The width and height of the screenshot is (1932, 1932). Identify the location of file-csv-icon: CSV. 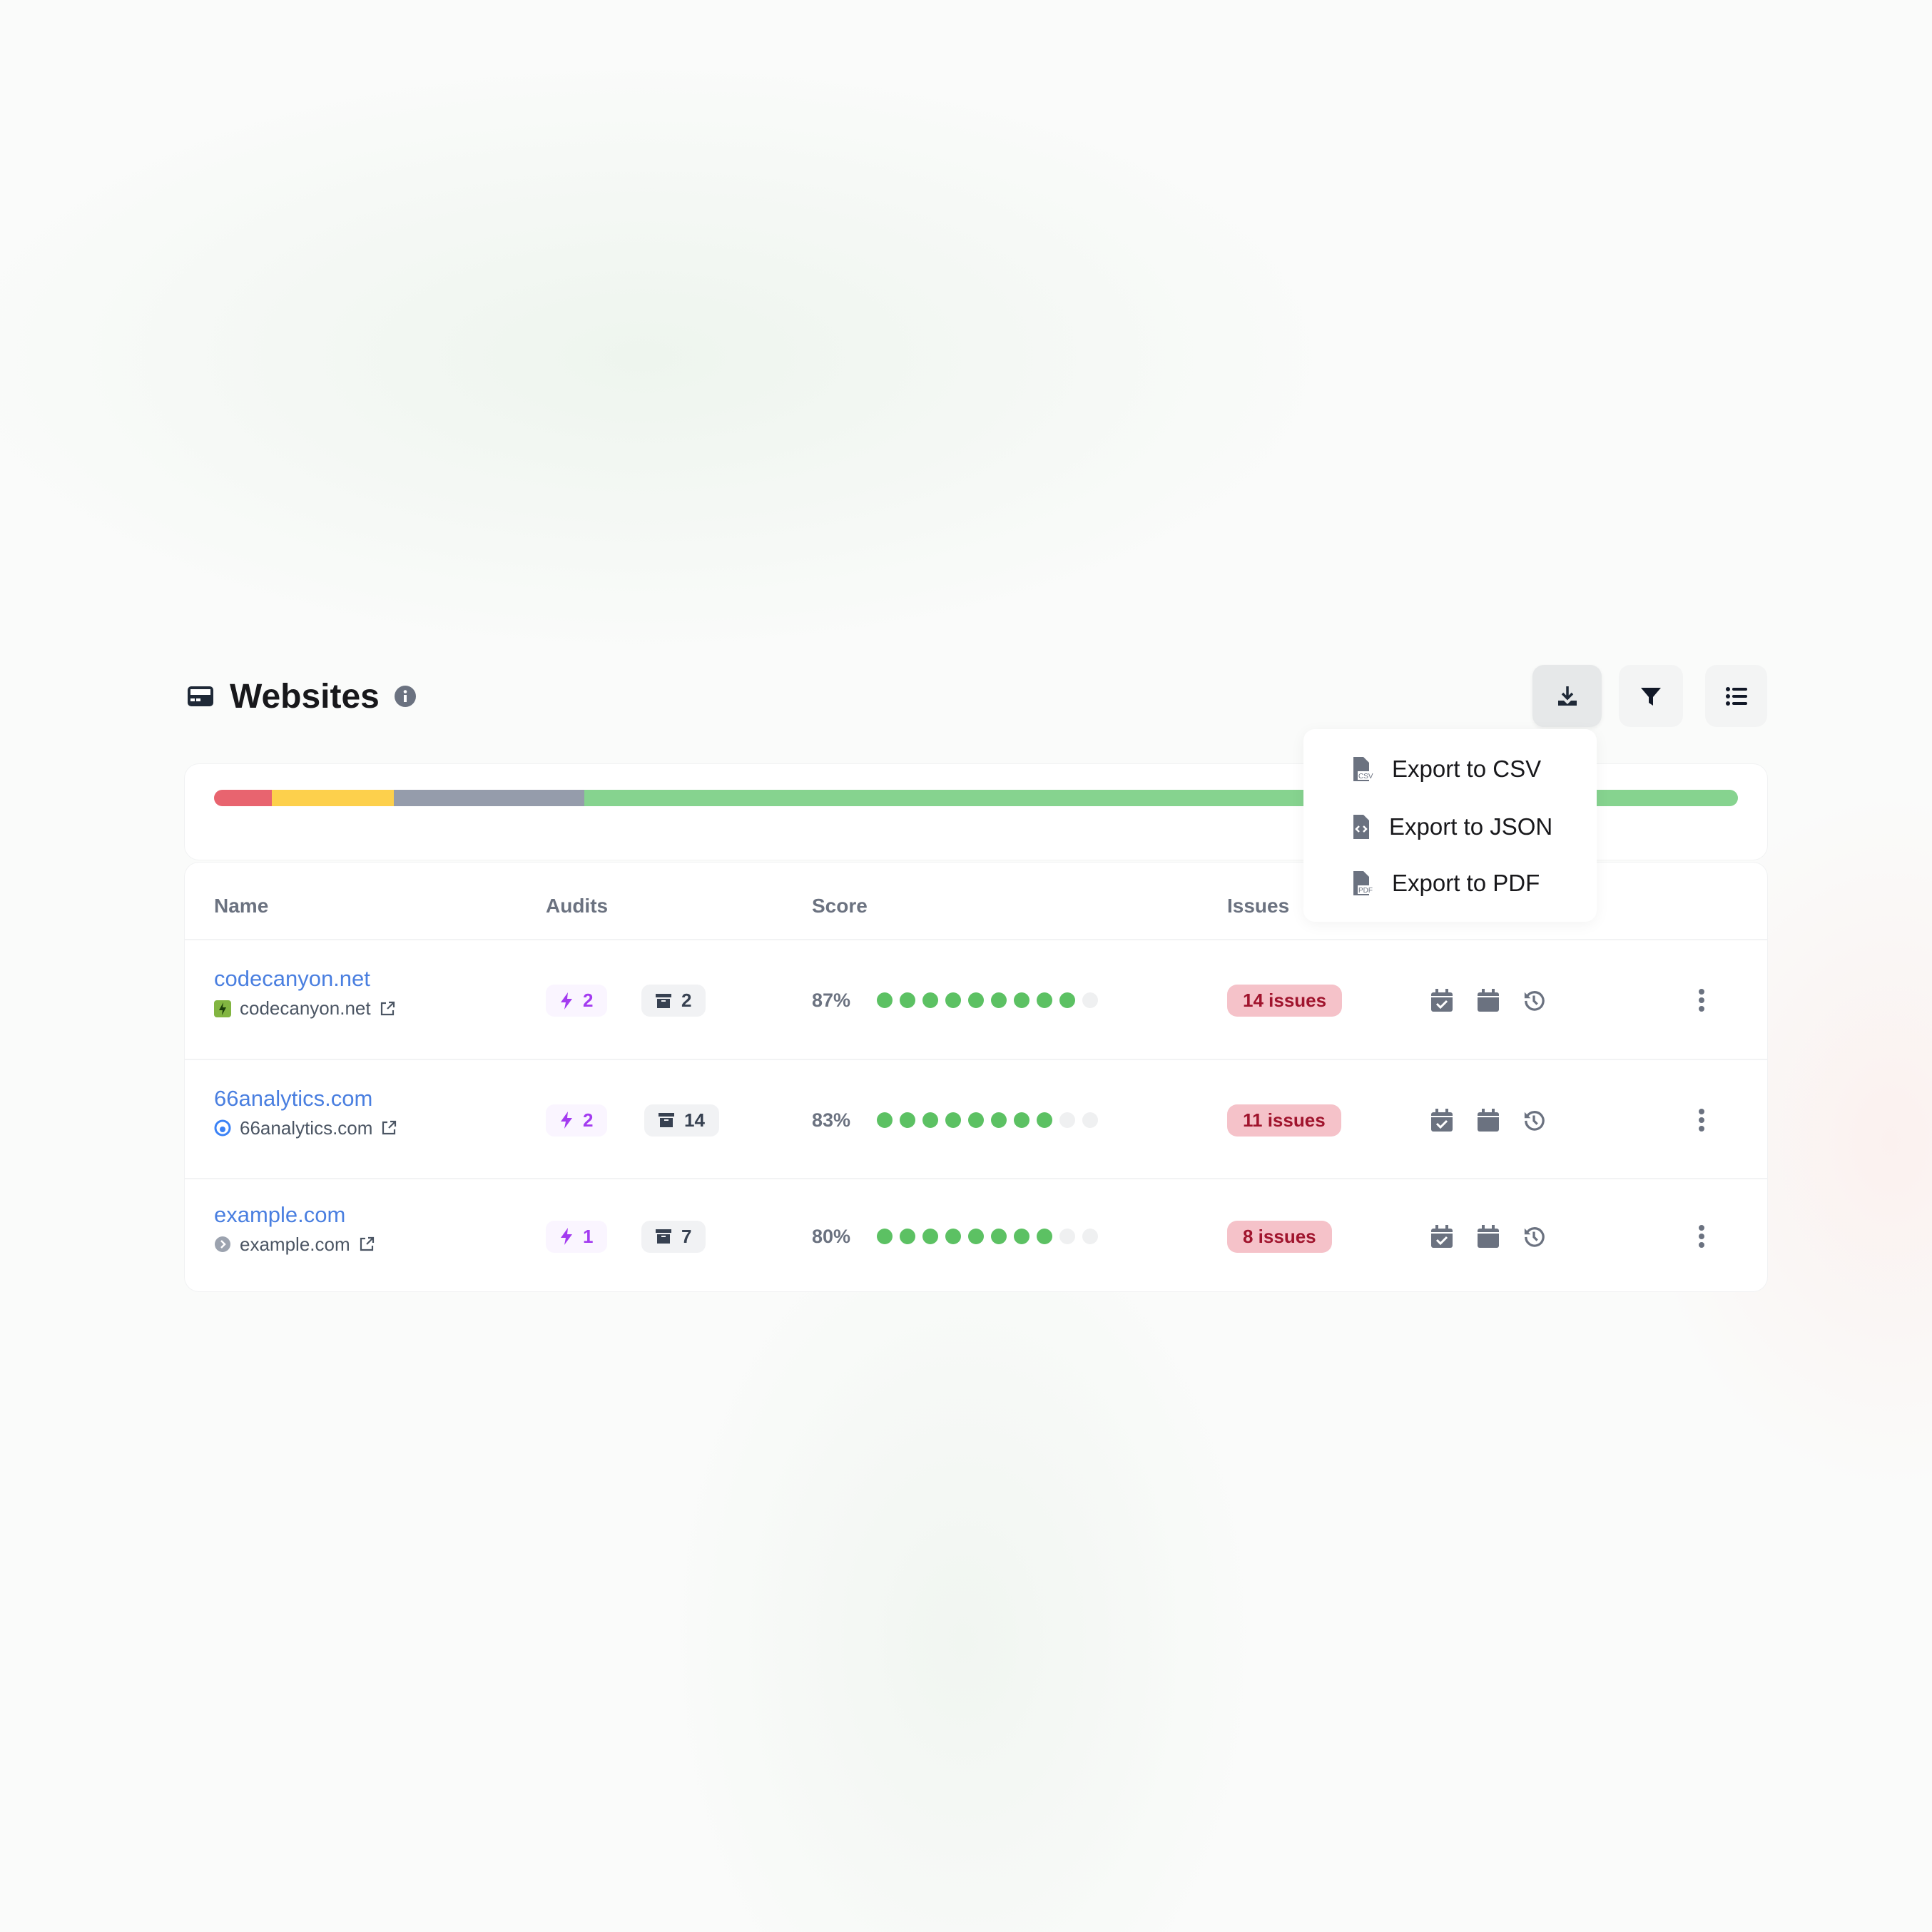
(1363, 769).